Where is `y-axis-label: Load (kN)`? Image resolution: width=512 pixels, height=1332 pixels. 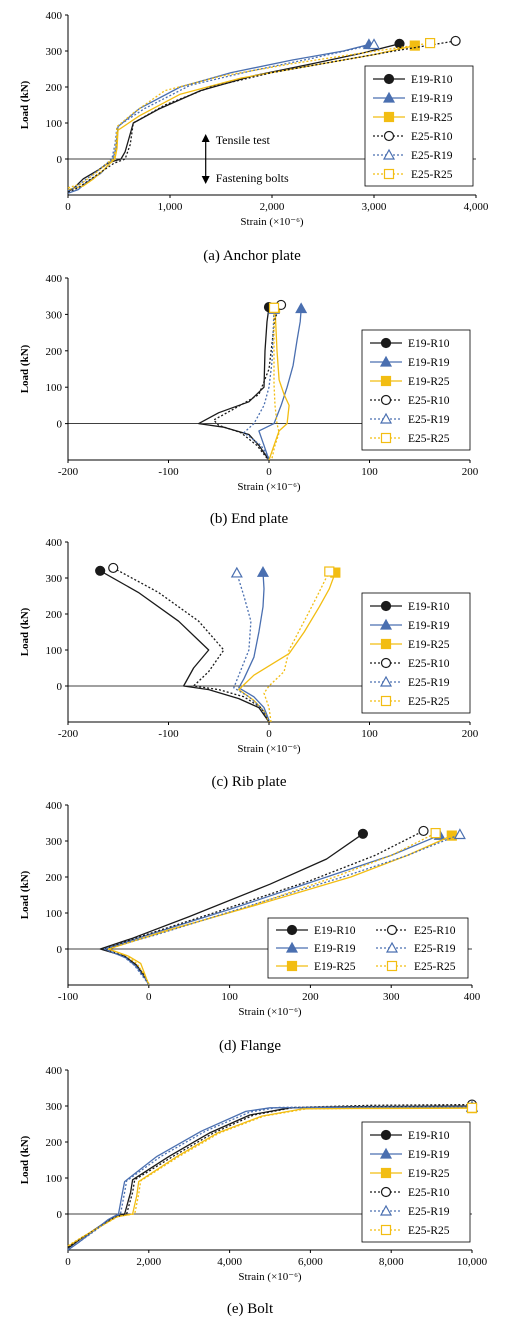 y-axis-label: Load (kN) is located at coordinates (25, 104).